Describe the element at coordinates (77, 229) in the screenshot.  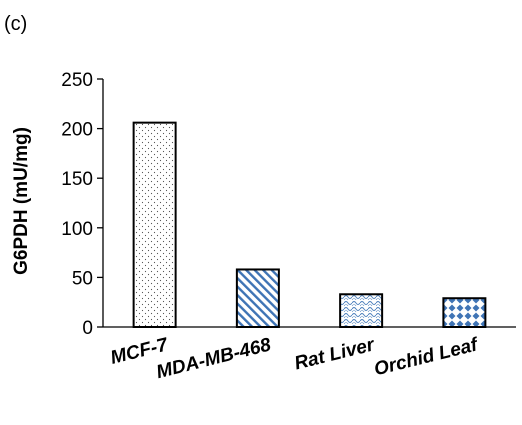
I see `y-tick-label: 100` at that location.